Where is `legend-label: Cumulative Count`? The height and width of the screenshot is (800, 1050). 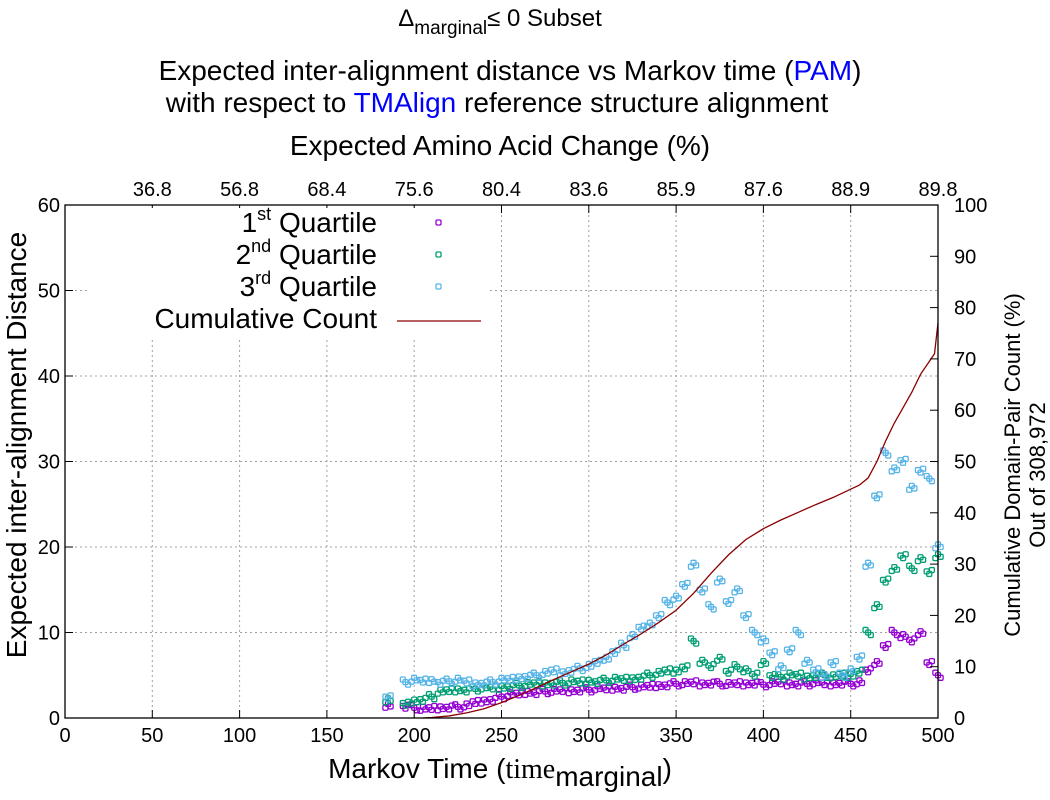
legend-label: Cumulative Count is located at coordinates (265, 318).